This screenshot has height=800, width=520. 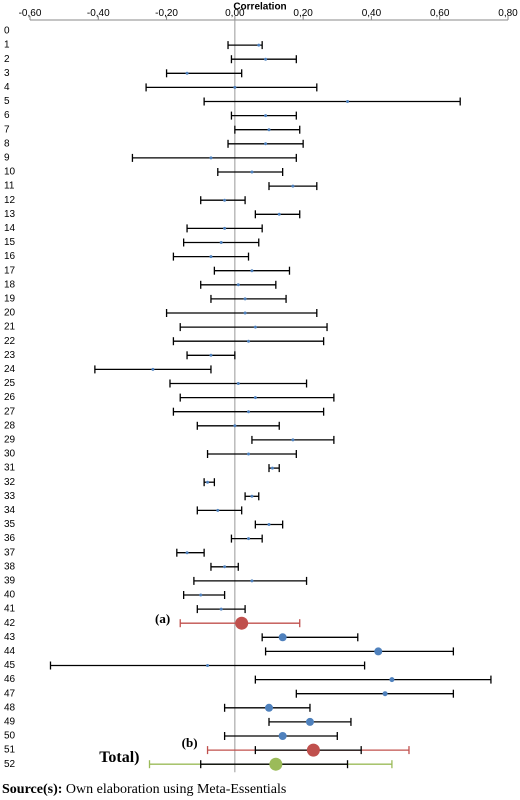 I want to click on y-tick-label: 22, so click(x=10, y=341).